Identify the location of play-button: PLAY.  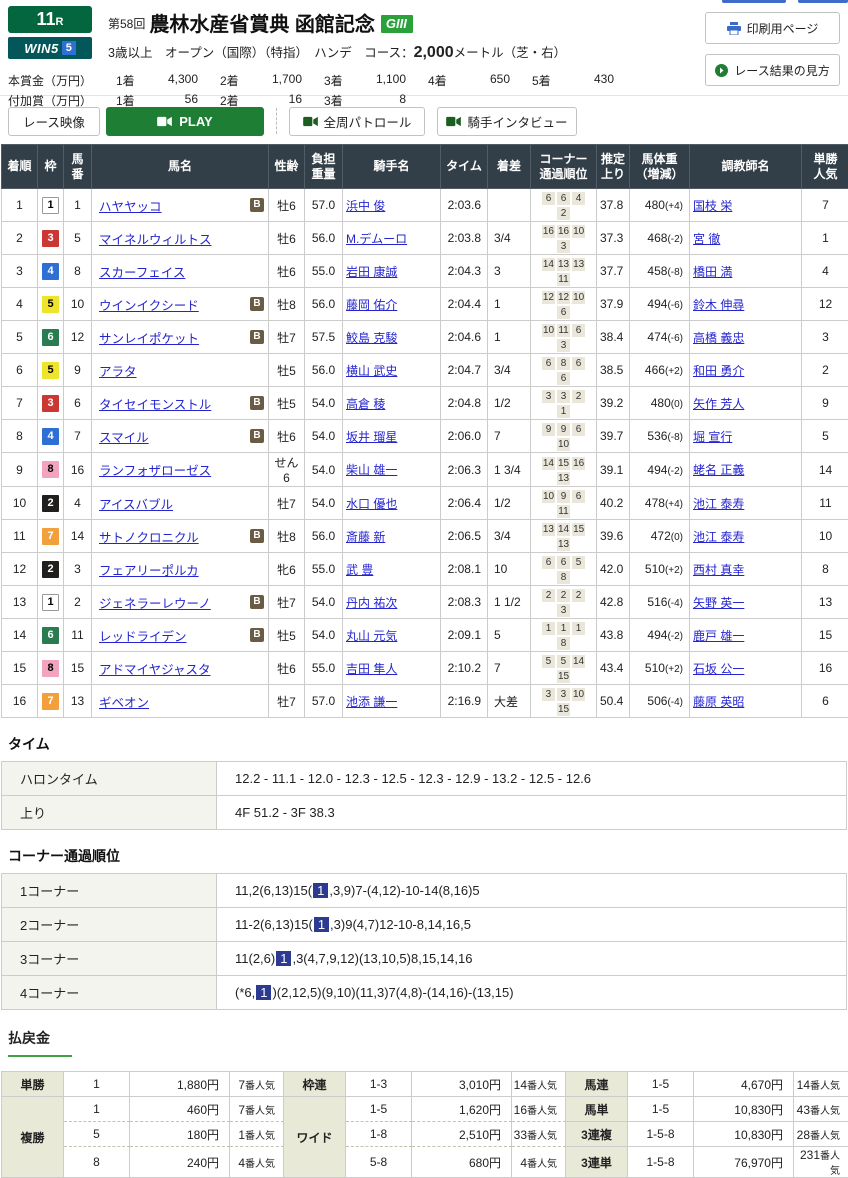
(185, 121).